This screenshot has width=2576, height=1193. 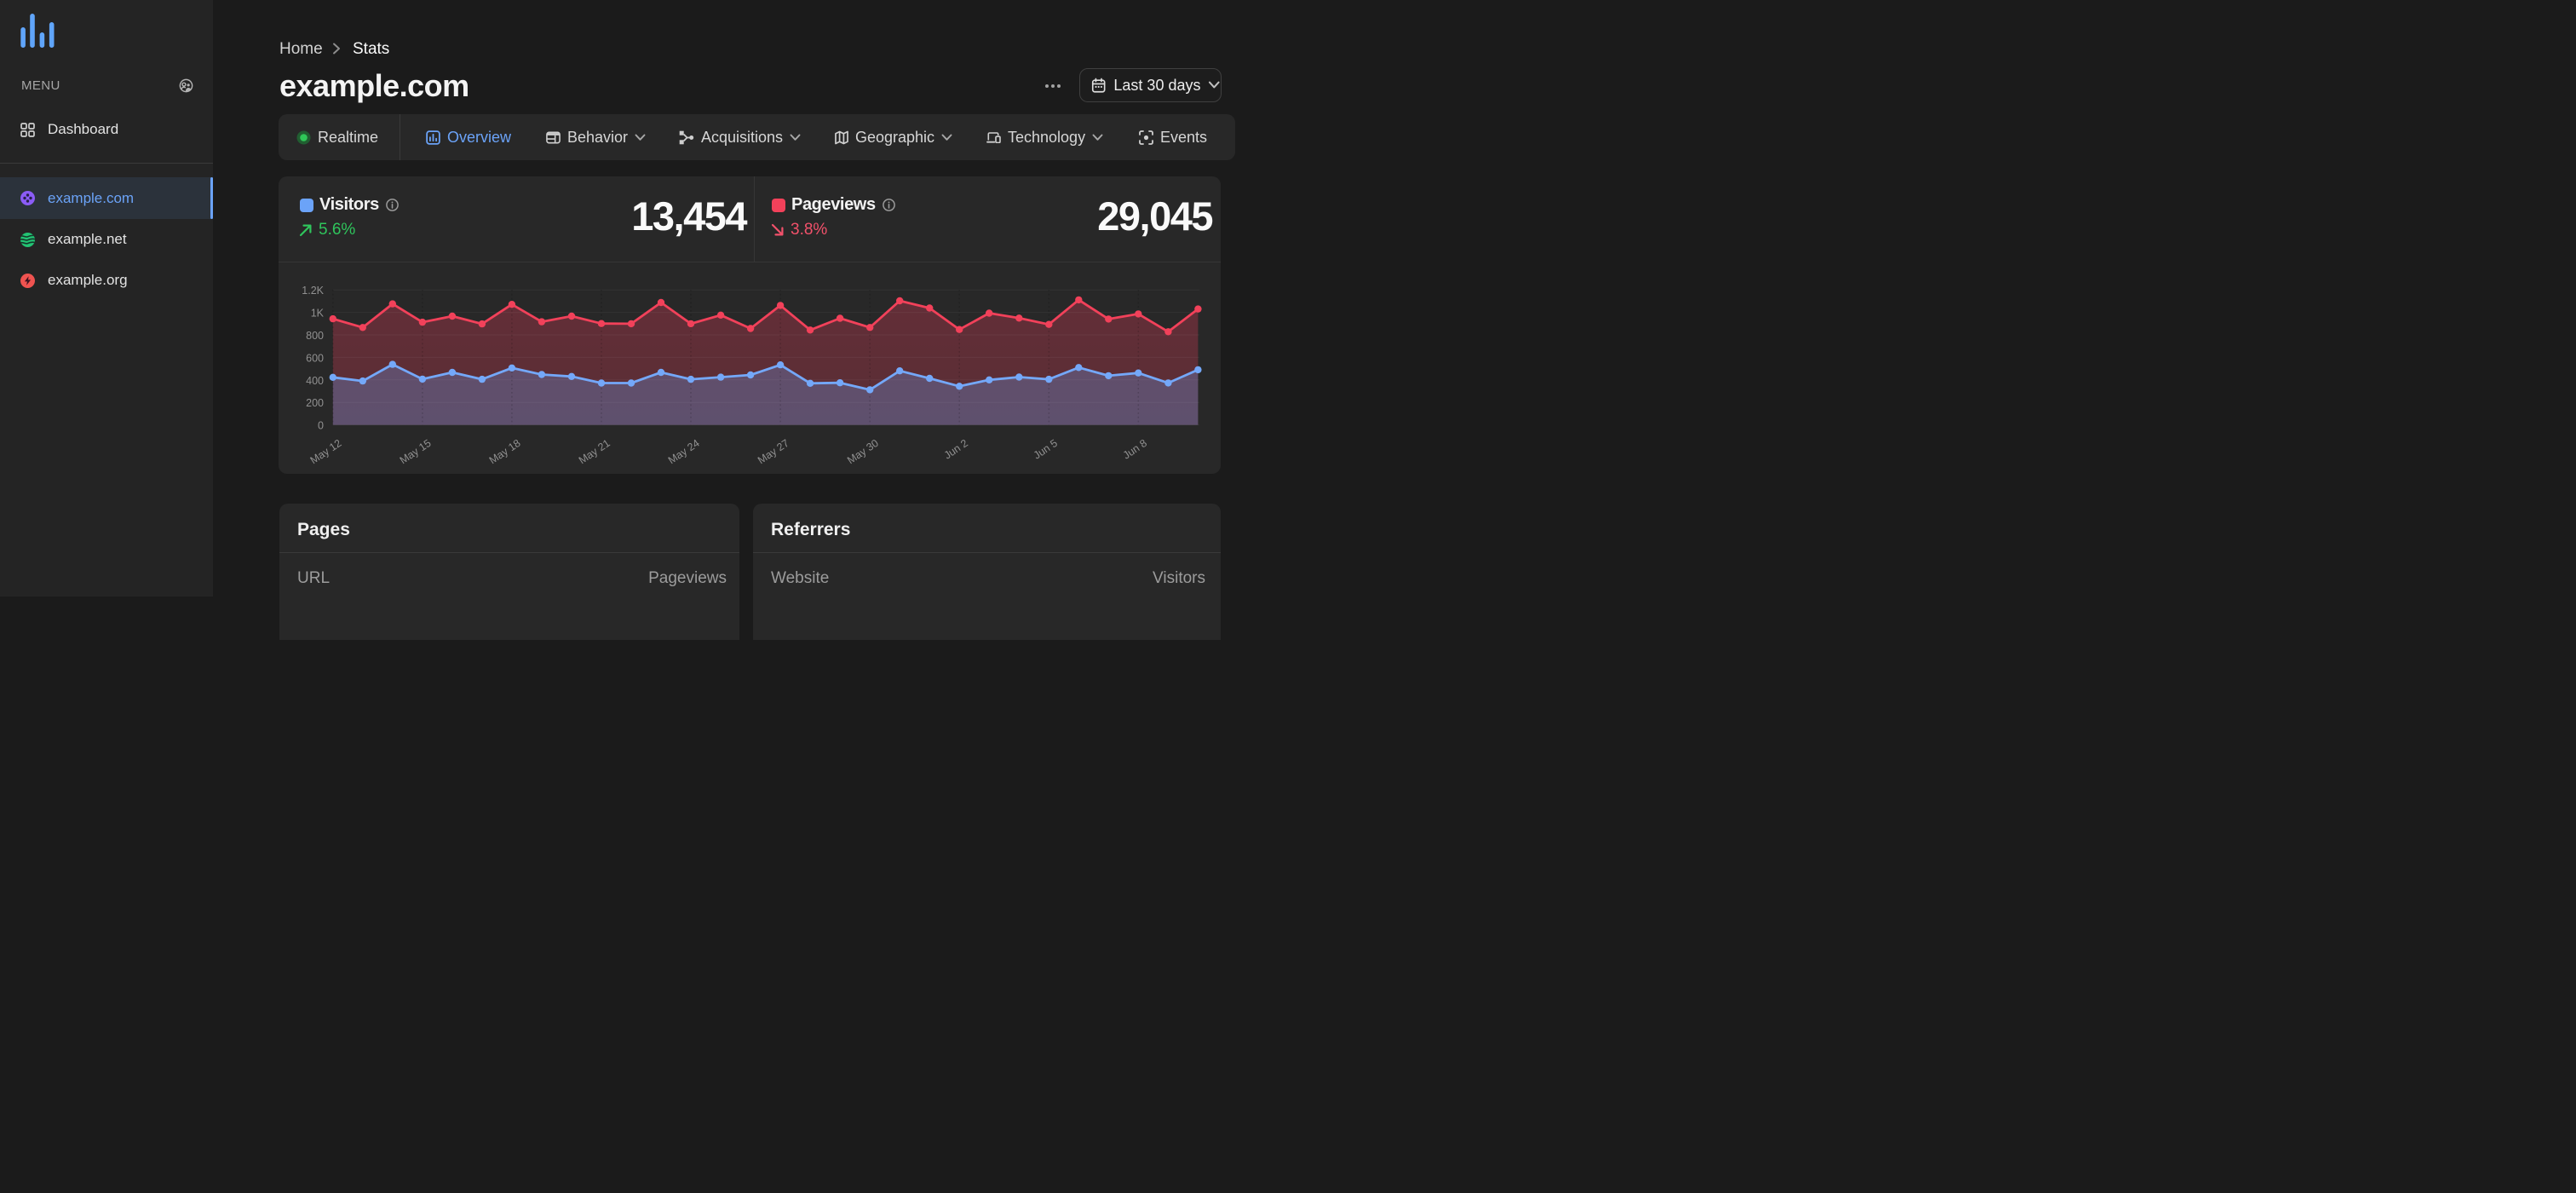 What do you see at coordinates (956, 449) in the screenshot?
I see `svg-text: Jun 2` at bounding box center [956, 449].